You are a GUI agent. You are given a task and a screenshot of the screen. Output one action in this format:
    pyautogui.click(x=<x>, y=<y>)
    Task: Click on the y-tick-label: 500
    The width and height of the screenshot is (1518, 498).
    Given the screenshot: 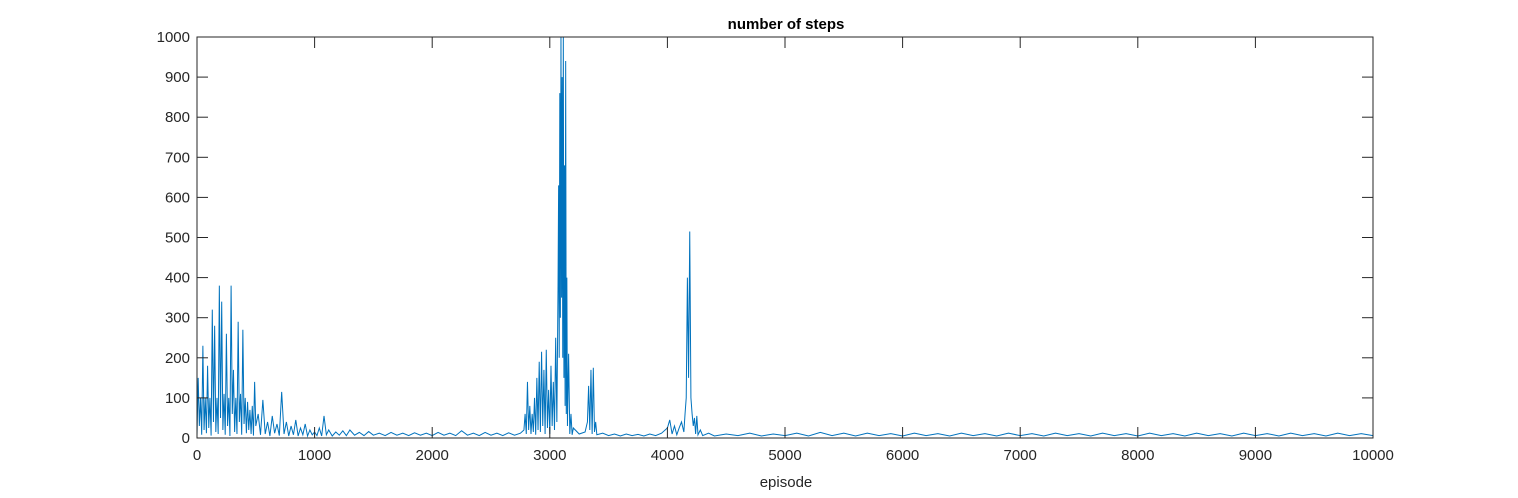 What is the action you would take?
    pyautogui.click(x=177, y=238)
    